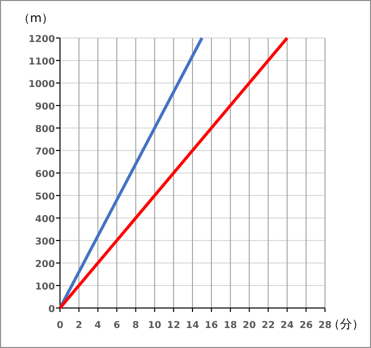 The image size is (371, 348). What do you see at coordinates (268, 325) in the screenshot?
I see `x-tick-label: 22` at bounding box center [268, 325].